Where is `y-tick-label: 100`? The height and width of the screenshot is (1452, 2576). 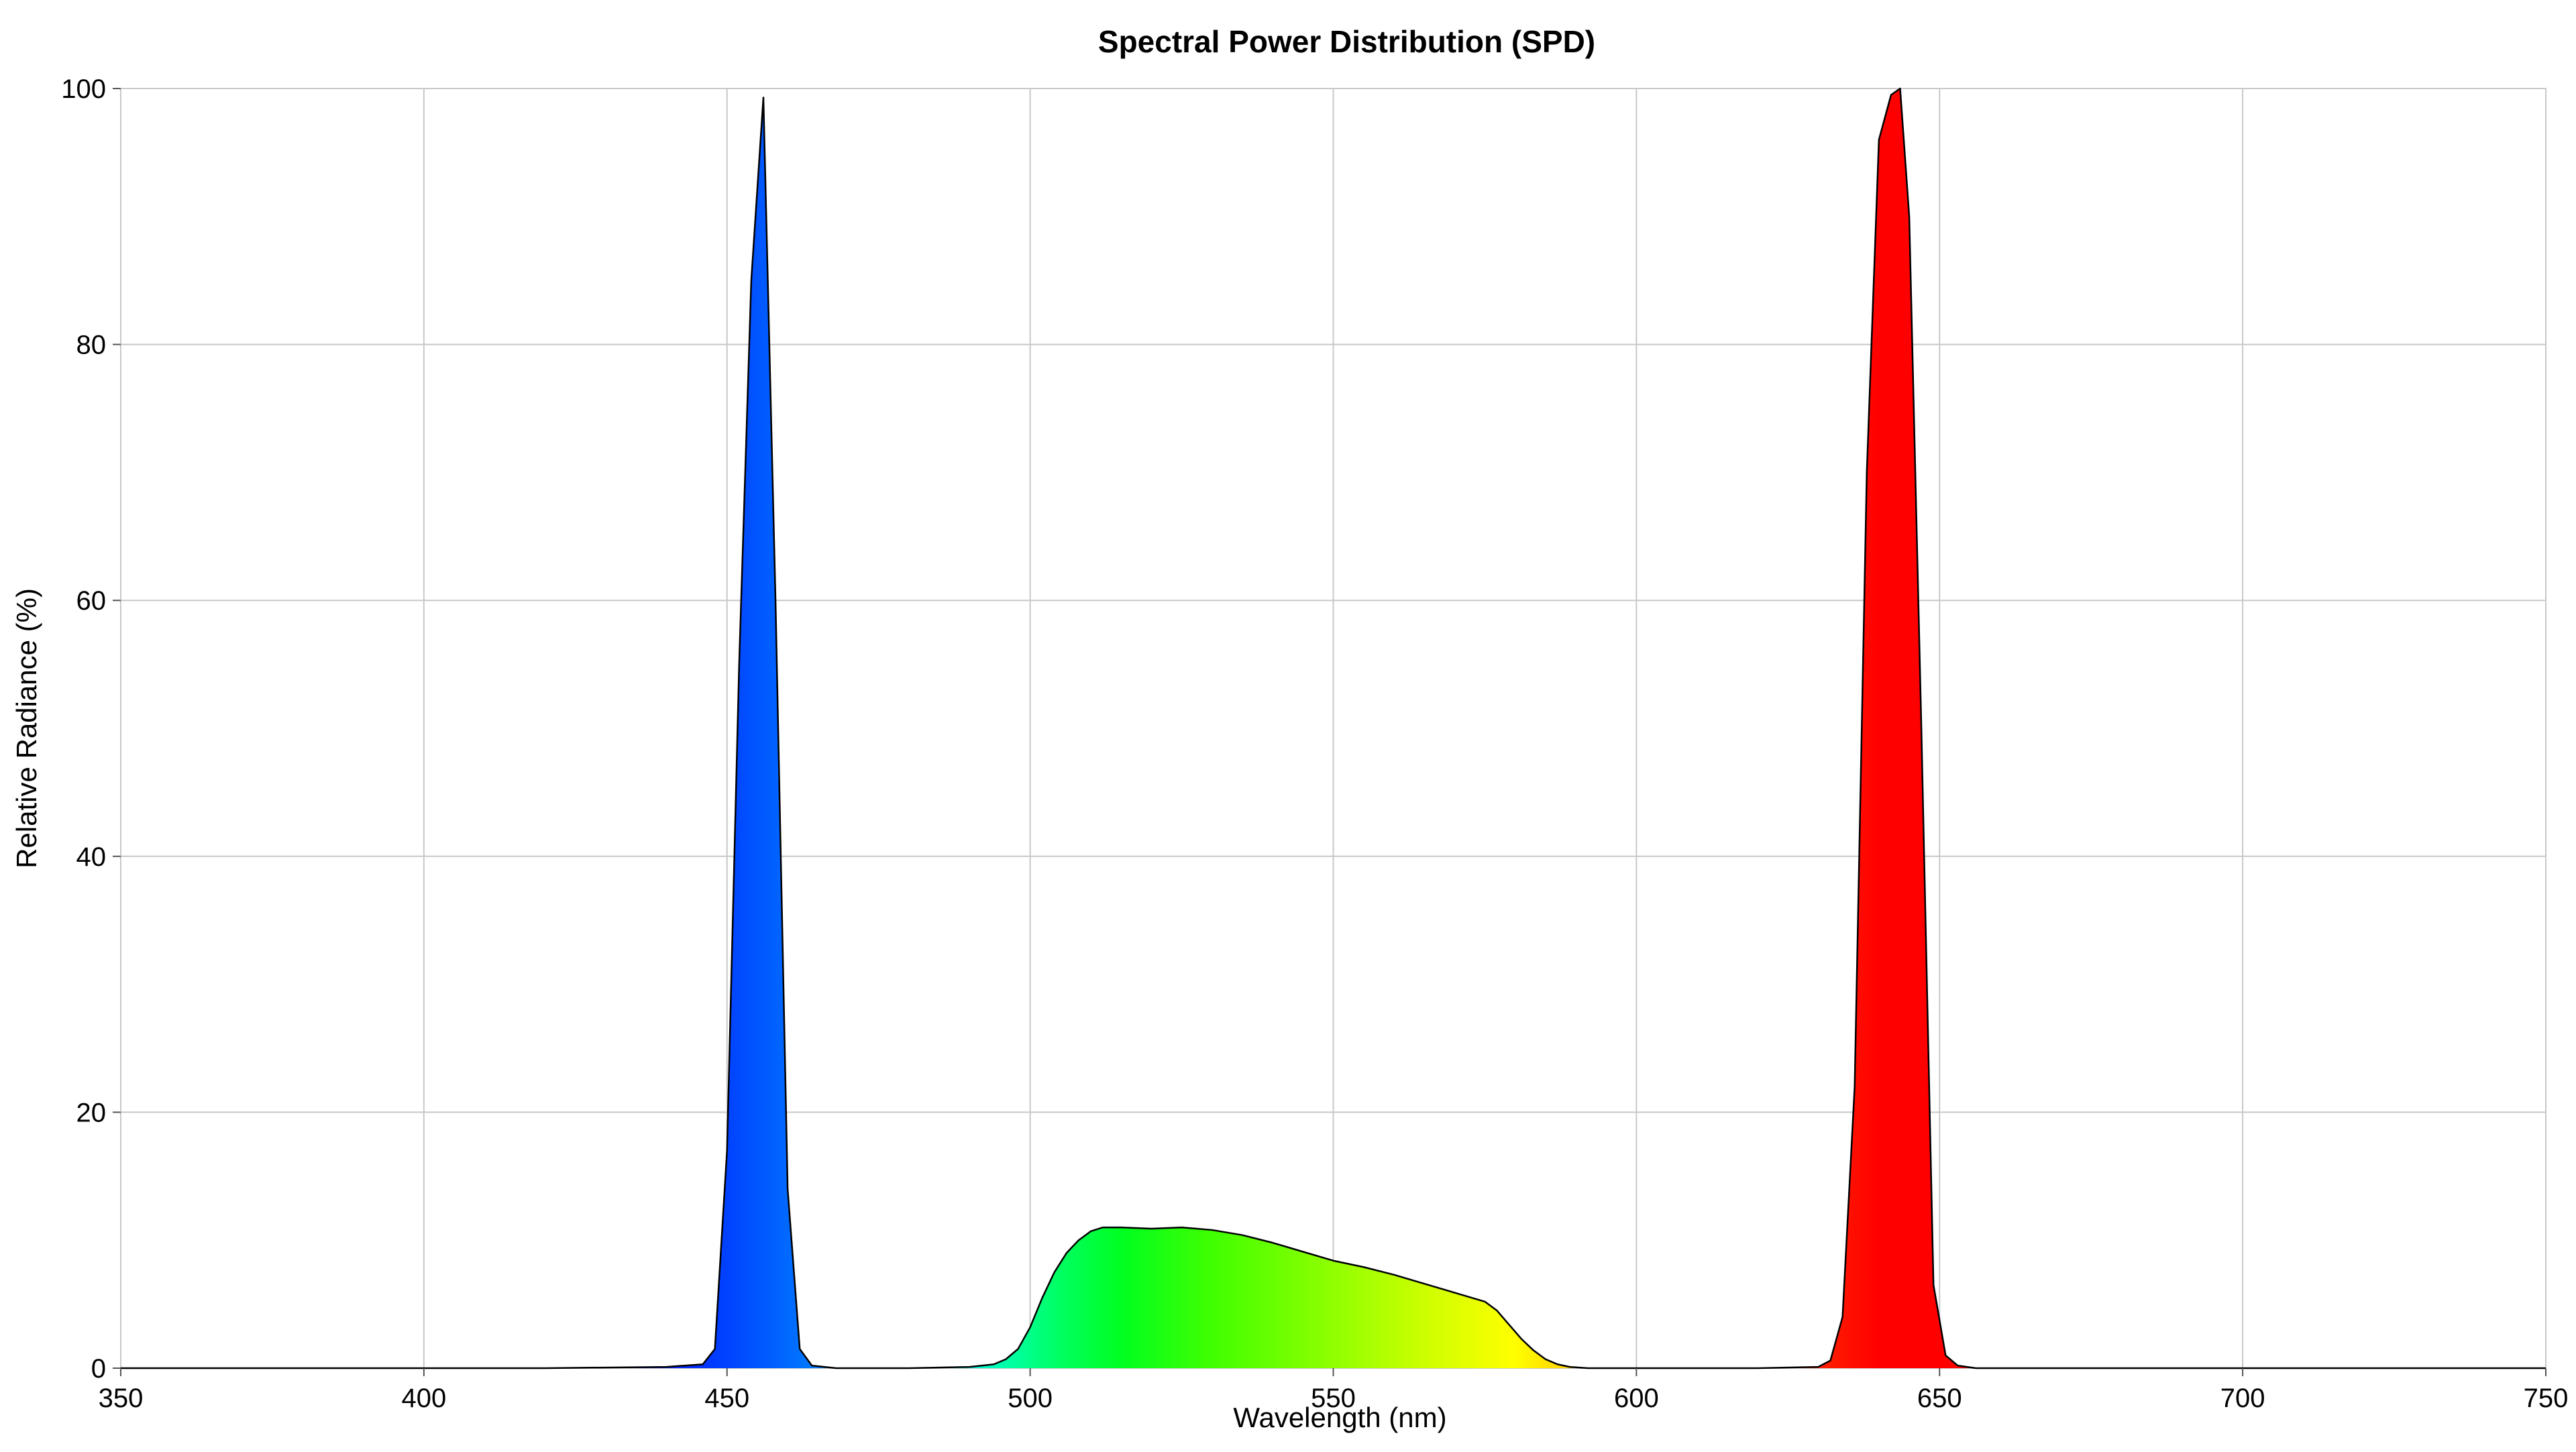 y-tick-label: 100 is located at coordinates (83, 89).